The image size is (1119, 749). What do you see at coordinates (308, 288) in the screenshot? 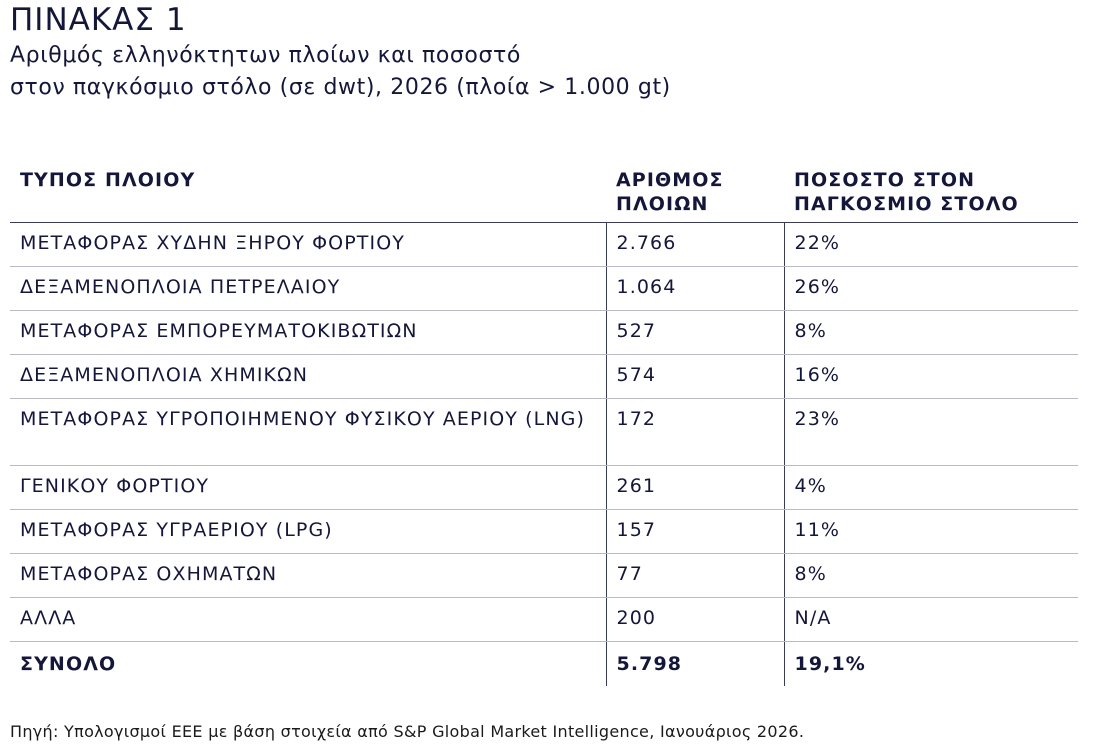
I see `cell-ship-type: ΔΕΞΑΜΕΝΟΠΛΟΙΑ ΠΕΤΡΕΛΑΙΟΥ` at bounding box center [308, 288].